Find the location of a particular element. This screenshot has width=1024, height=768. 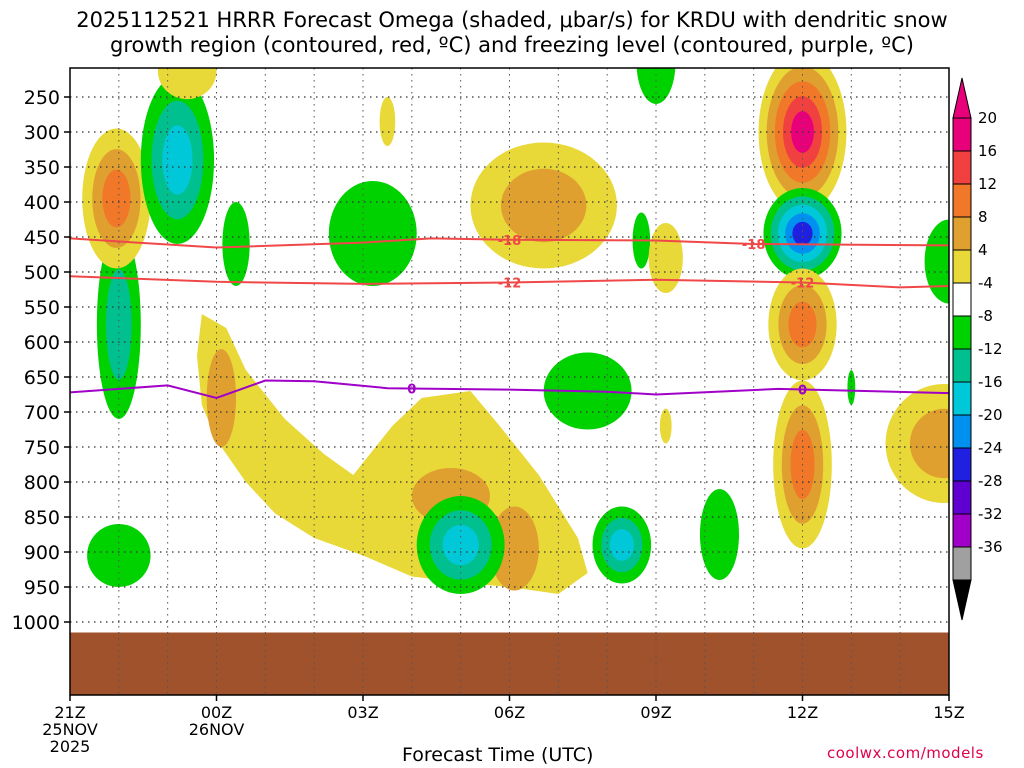

colorbar-label-3: 8 is located at coordinates (983, 217).